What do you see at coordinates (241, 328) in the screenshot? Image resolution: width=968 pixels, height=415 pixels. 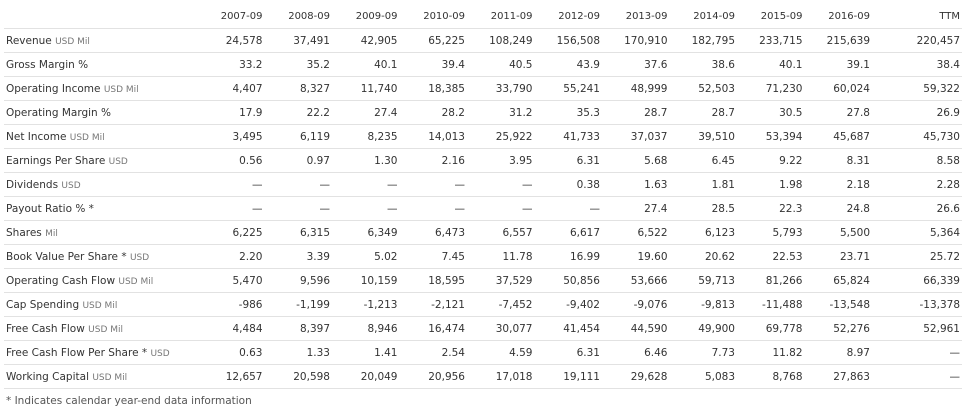 I see `value-cell: 4,484` at bounding box center [241, 328].